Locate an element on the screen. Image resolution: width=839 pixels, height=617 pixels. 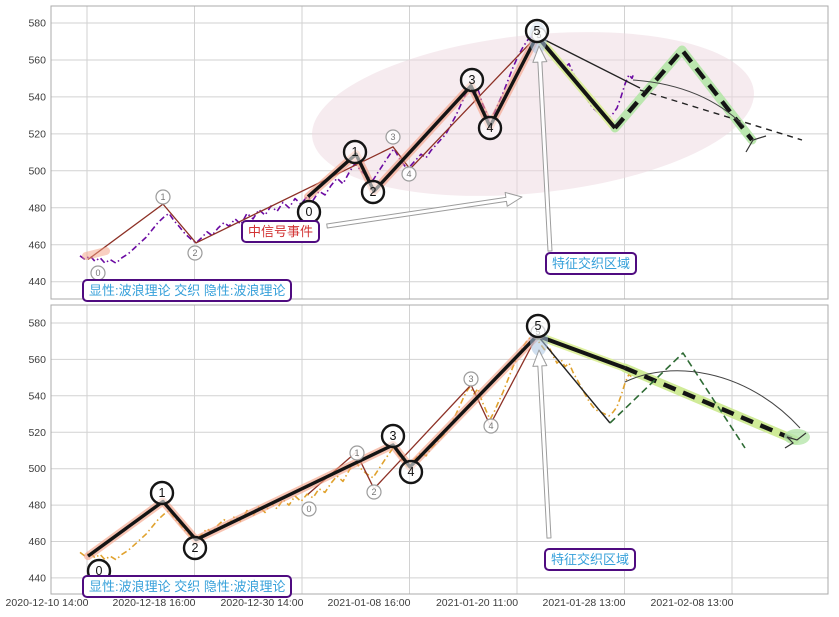
implicit-wave-line is located at coordinates (422, 415).